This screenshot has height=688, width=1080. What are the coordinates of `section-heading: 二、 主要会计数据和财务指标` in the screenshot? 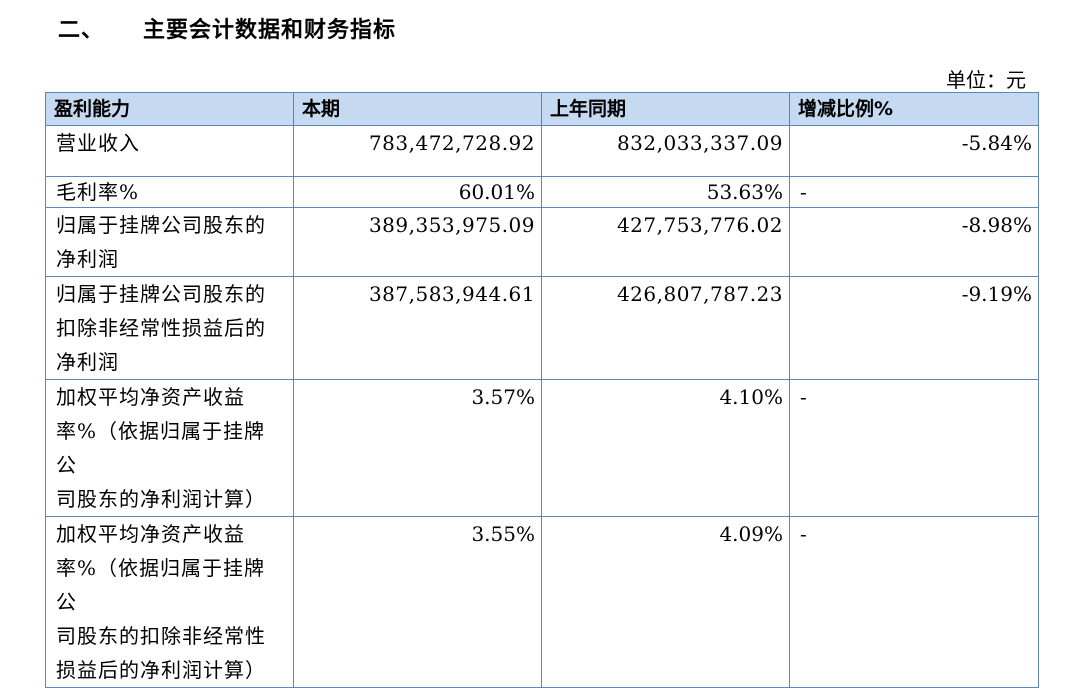 It's located at (227, 28).